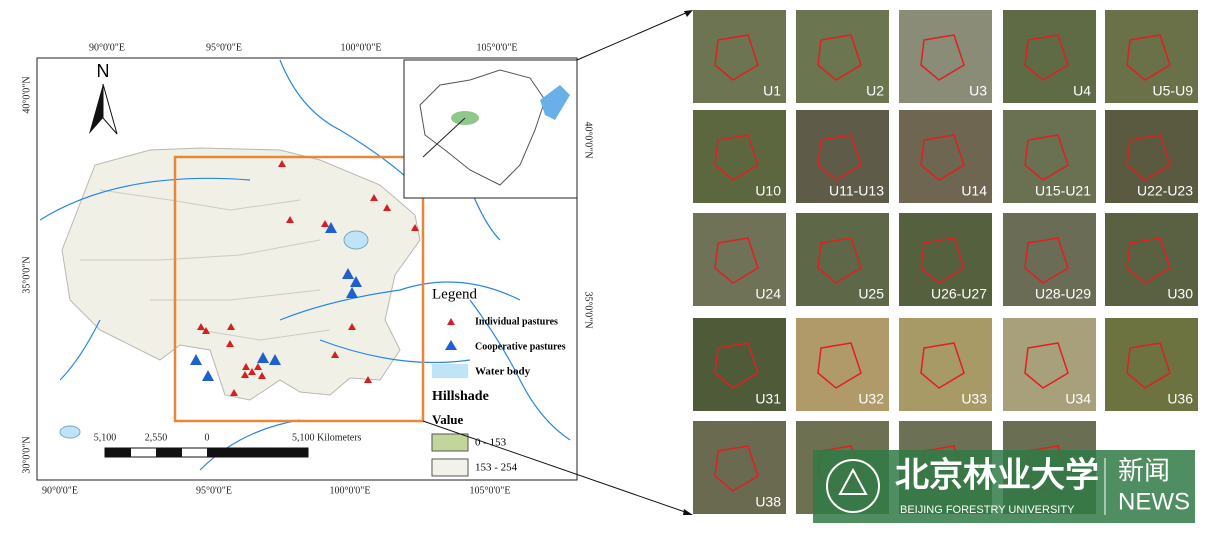 The image size is (1218, 550). What do you see at coordinates (856, 191) in the screenshot?
I see `thumbnail-label: U11-U13` at bounding box center [856, 191].